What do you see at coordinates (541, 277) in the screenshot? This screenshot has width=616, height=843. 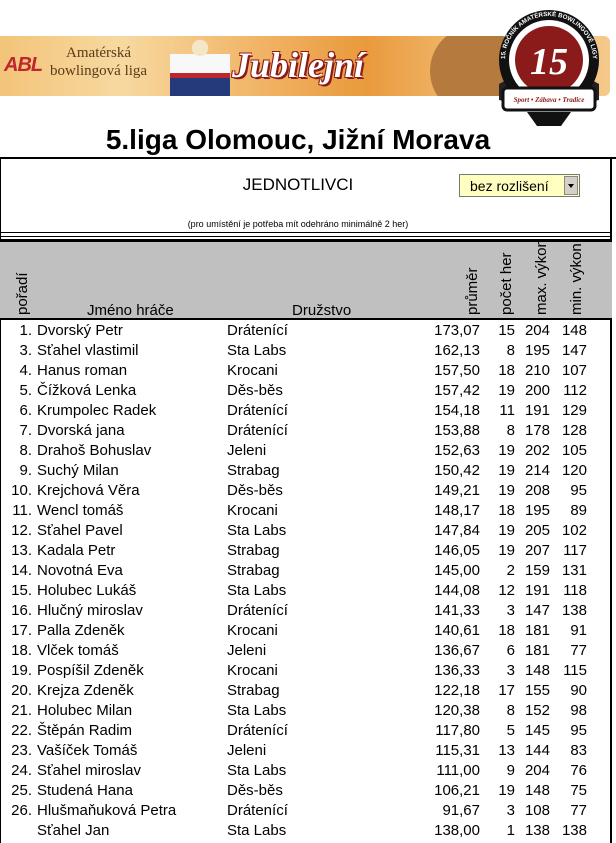 I see `column-header-max: max. výkon` at bounding box center [541, 277].